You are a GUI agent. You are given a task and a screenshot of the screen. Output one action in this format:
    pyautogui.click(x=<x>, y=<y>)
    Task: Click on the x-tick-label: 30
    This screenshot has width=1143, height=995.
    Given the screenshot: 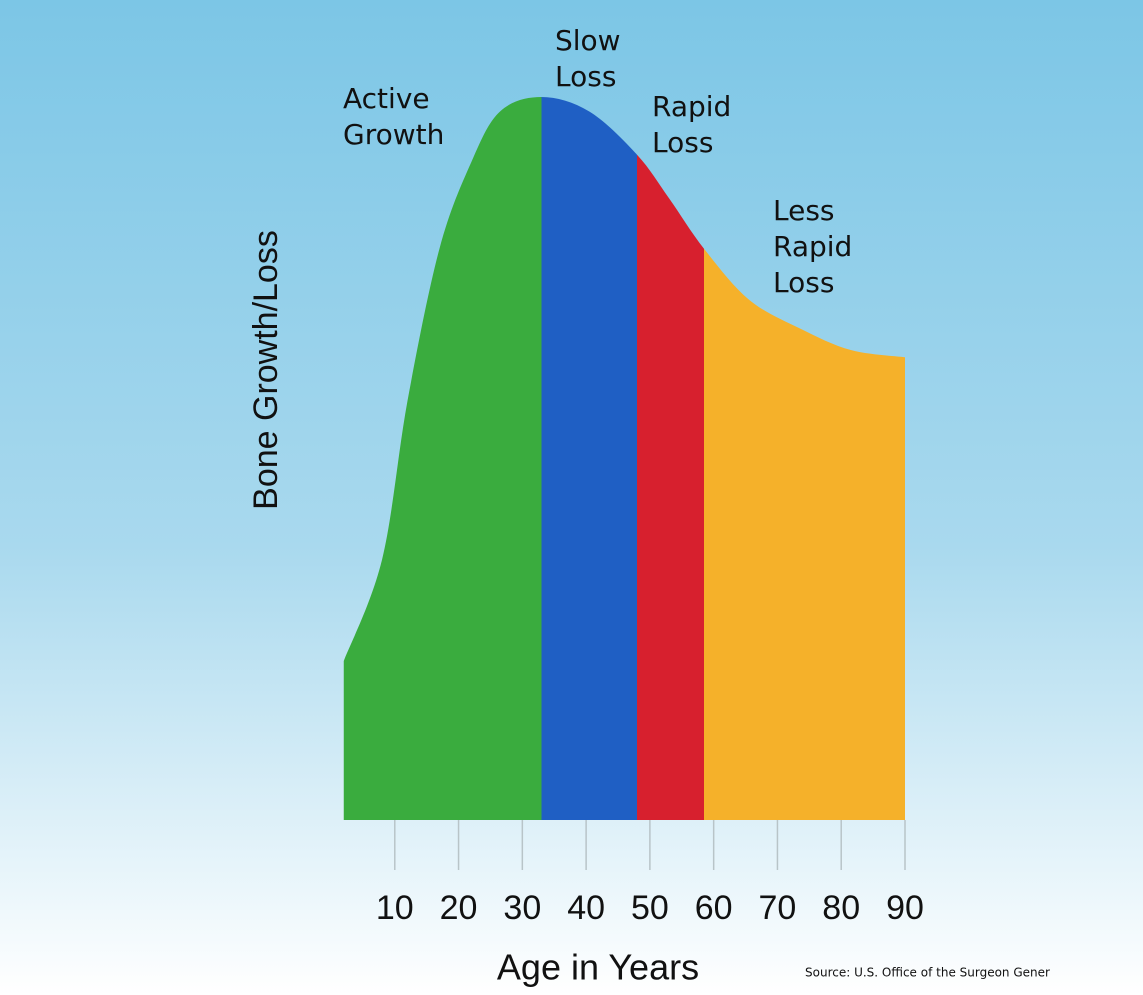 What is the action you would take?
    pyautogui.click(x=522, y=908)
    